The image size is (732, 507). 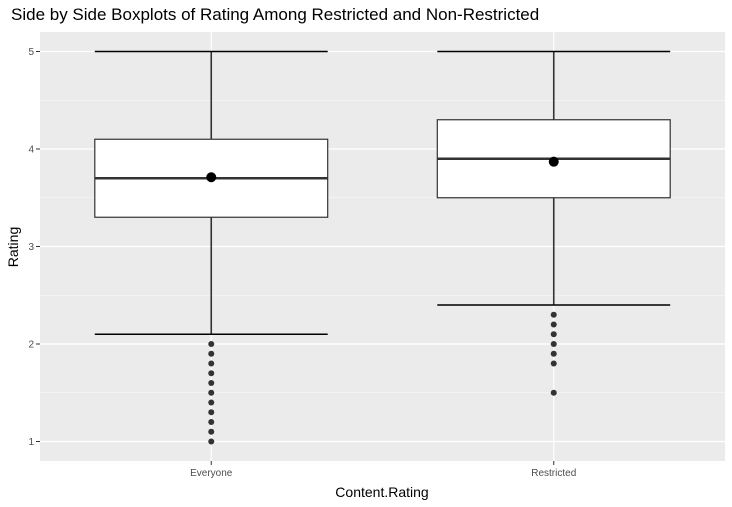 I want to click on y-tick-label: 1, so click(x=31, y=442).